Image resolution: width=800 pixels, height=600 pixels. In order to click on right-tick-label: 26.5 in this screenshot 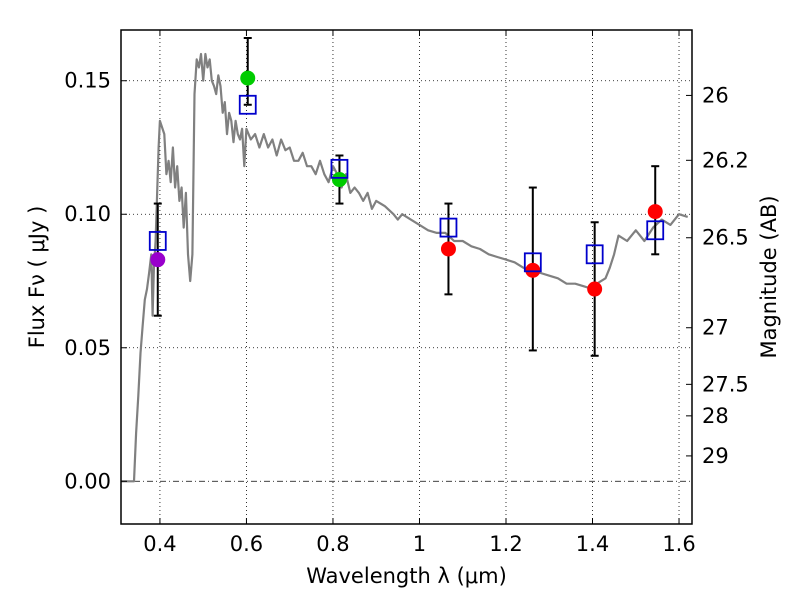, I will do `click(725, 238)`.